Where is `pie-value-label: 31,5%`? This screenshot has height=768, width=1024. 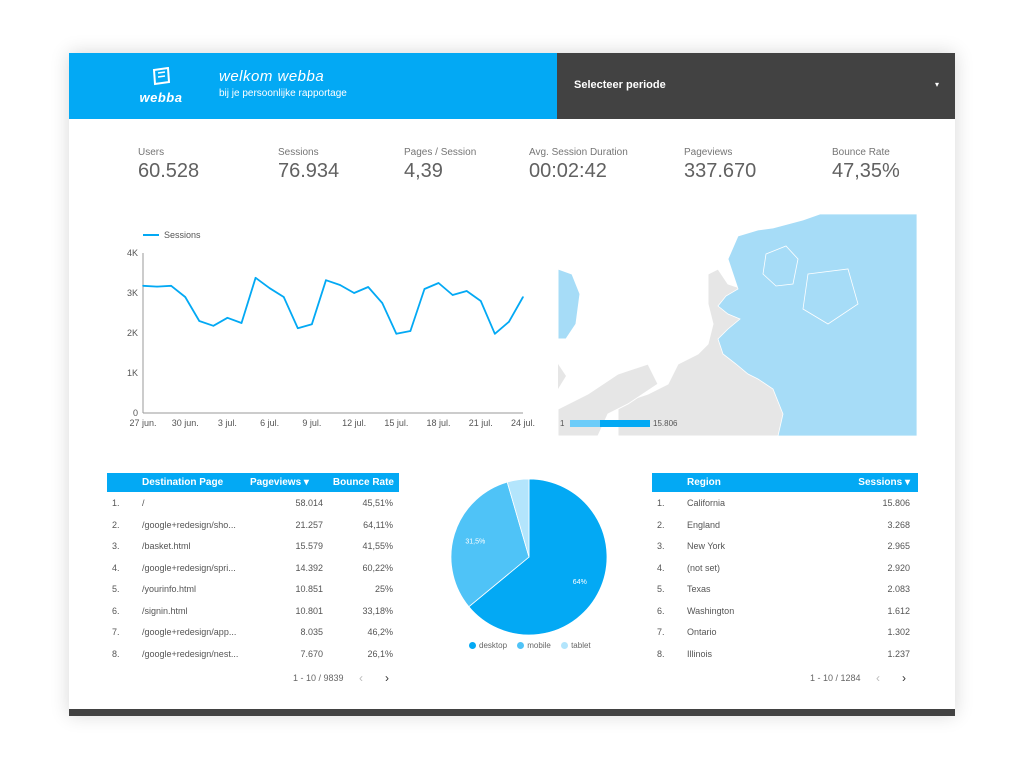
pie-value-label: 31,5% is located at coordinates (475, 541).